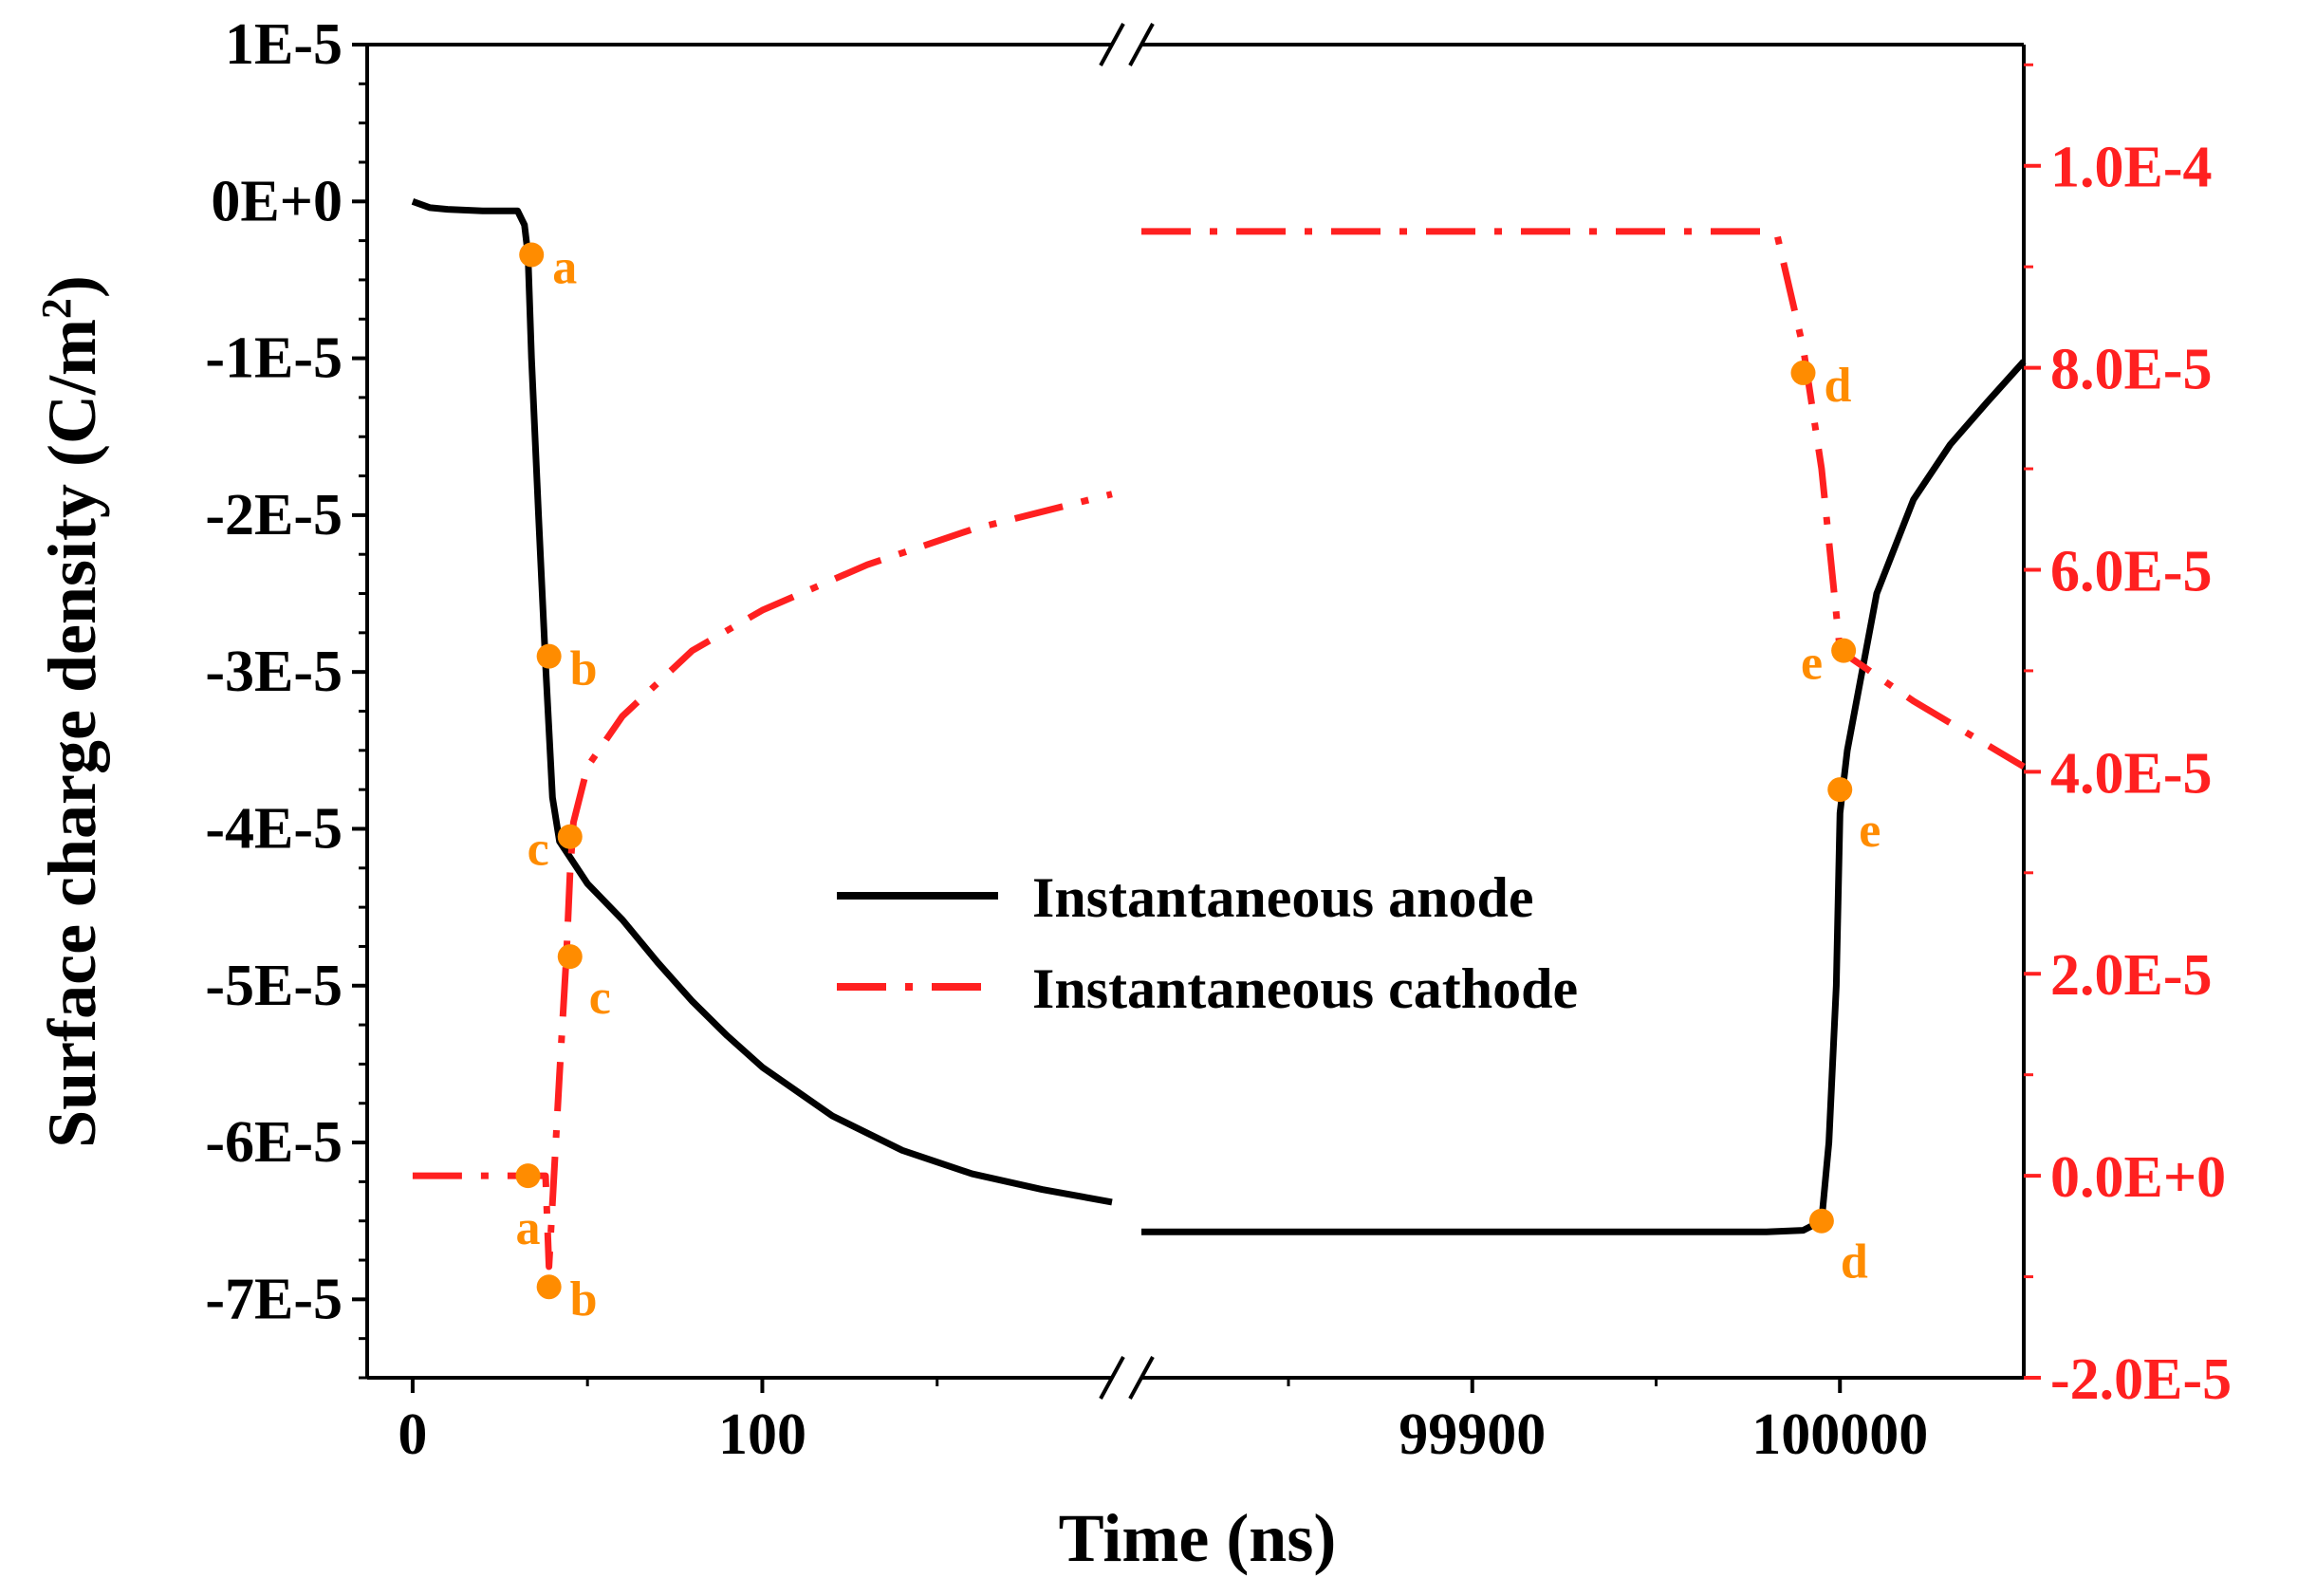  I want to click on y-axis-title-base: Surface charge density (C/m, so click(72, 733).